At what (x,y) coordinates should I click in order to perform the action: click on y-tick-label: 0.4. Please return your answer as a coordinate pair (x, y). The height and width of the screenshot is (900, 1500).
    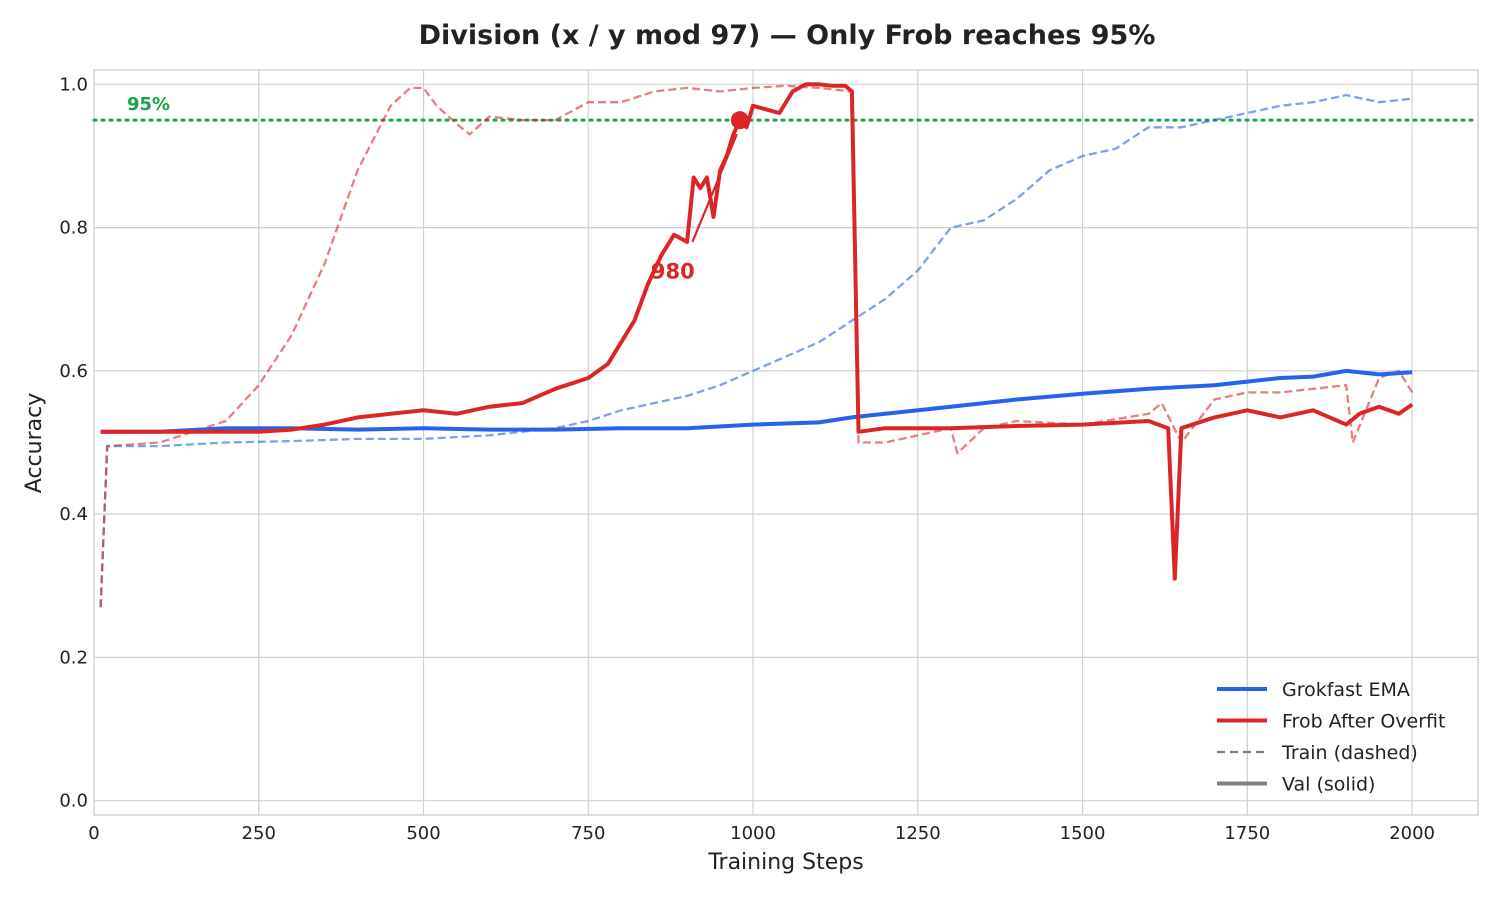
    Looking at the image, I should click on (73, 514).